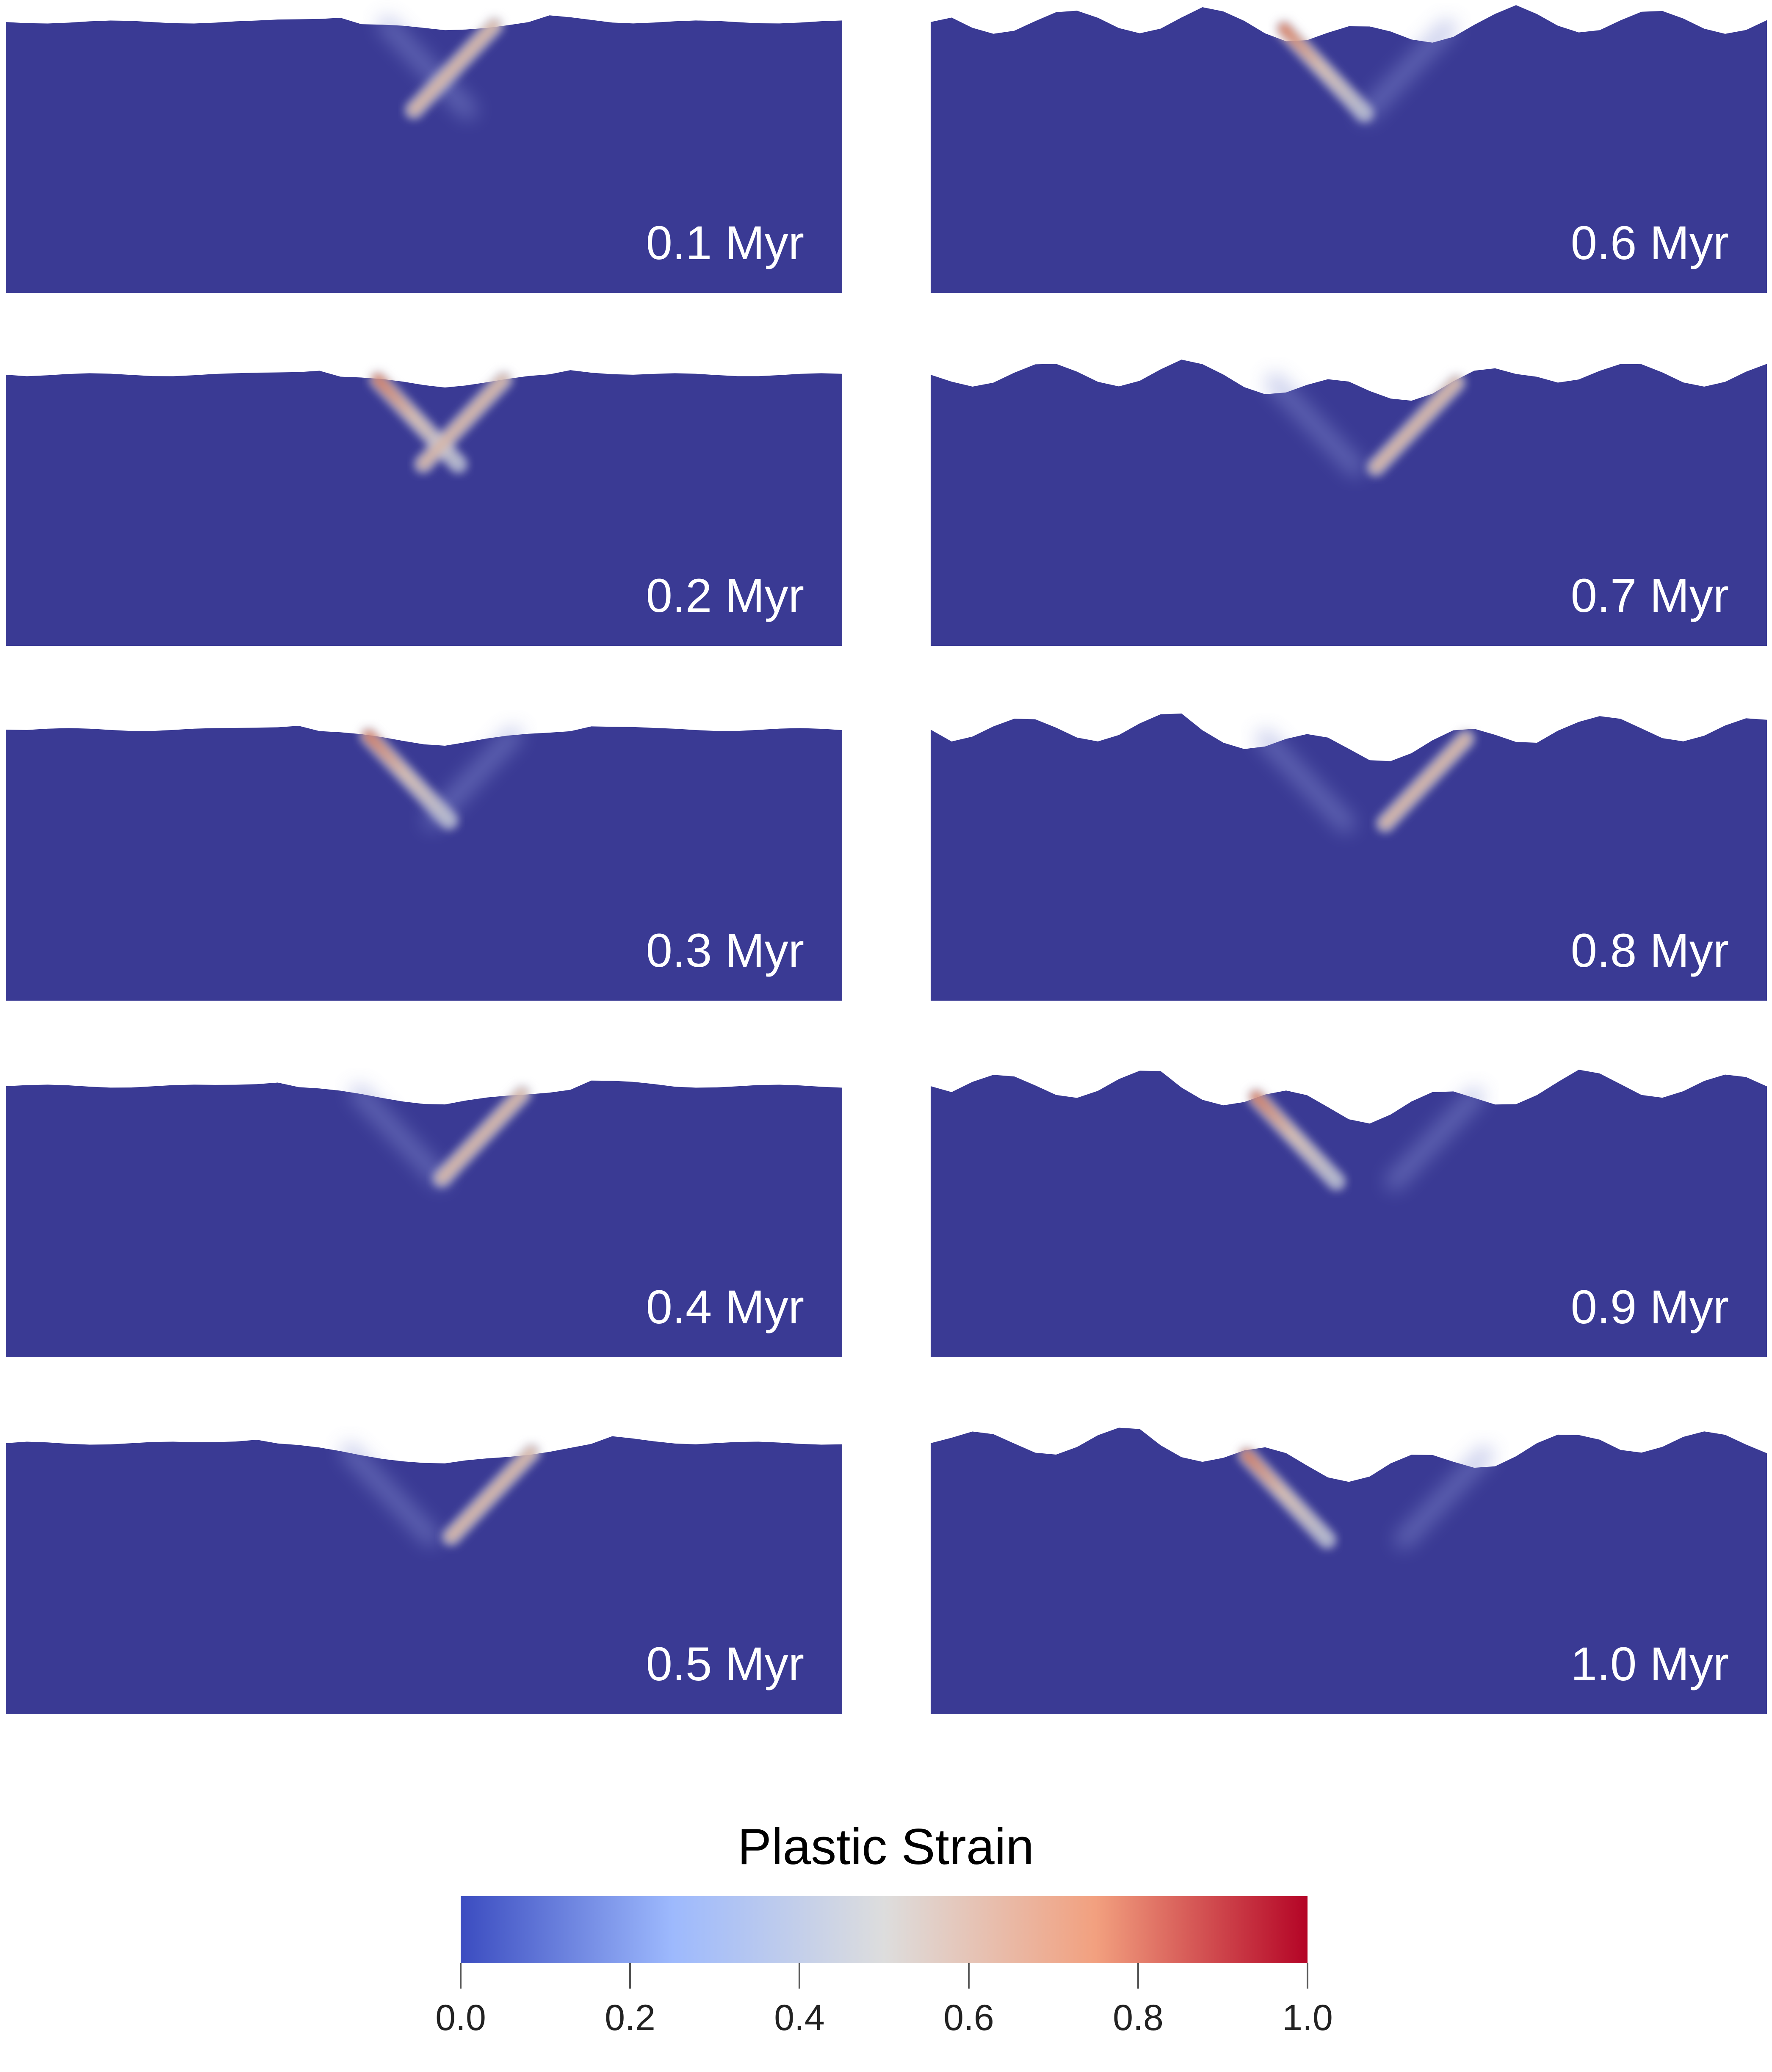 Image resolution: width=1772 pixels, height=2072 pixels. Describe the element at coordinates (1650, 242) in the screenshot. I see `time-label: 0.6 Myr` at that location.